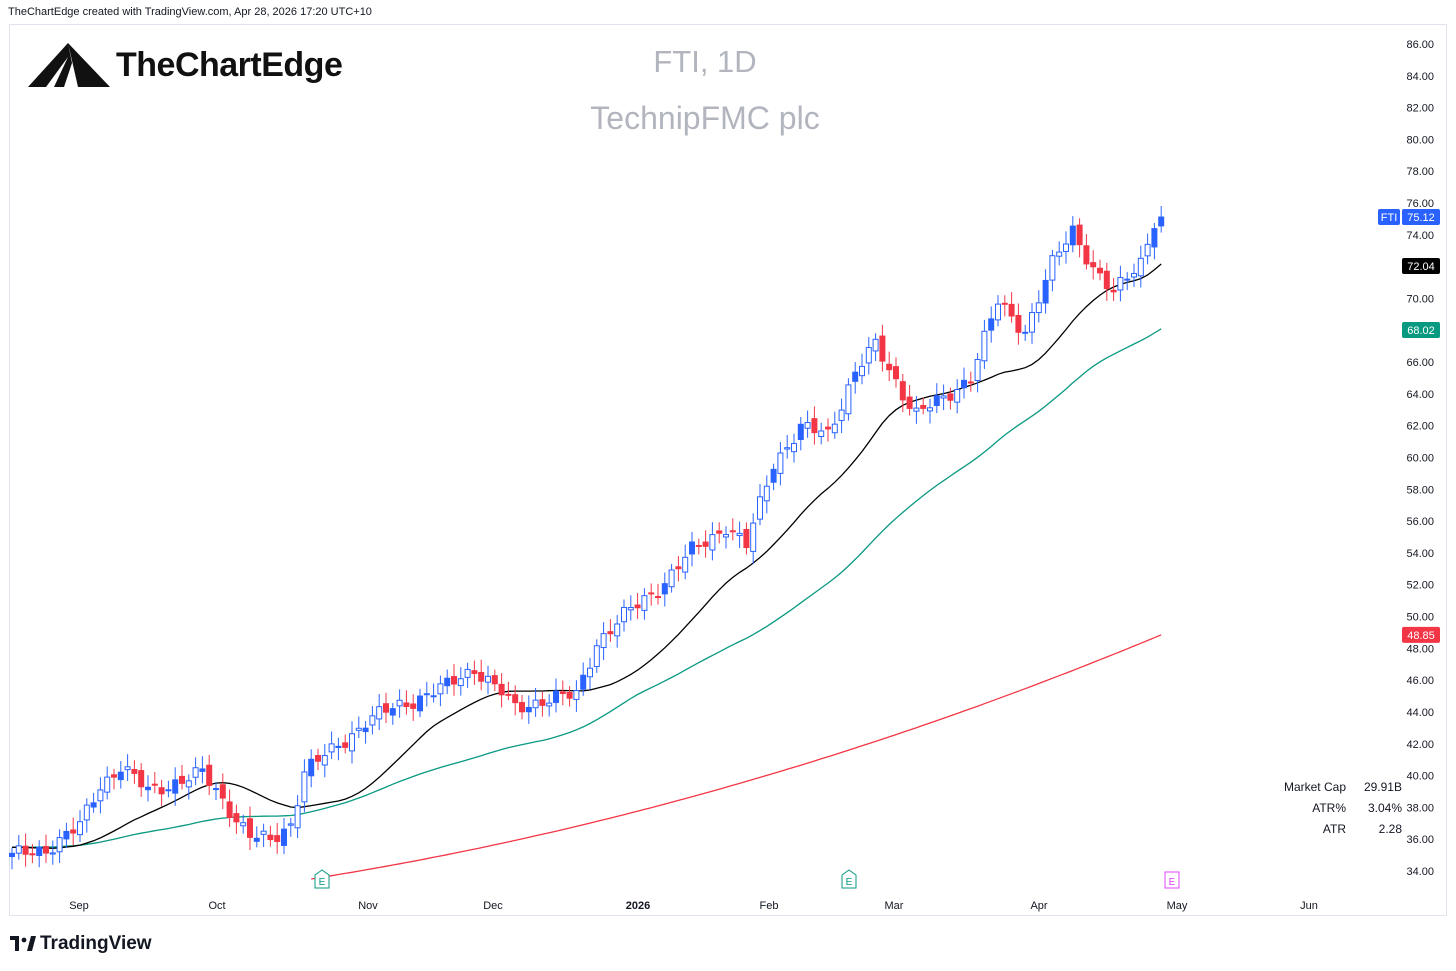 This screenshot has width=1456, height=971. What do you see at coordinates (769, 906) in the screenshot?
I see `x-tick-label: Feb` at bounding box center [769, 906].